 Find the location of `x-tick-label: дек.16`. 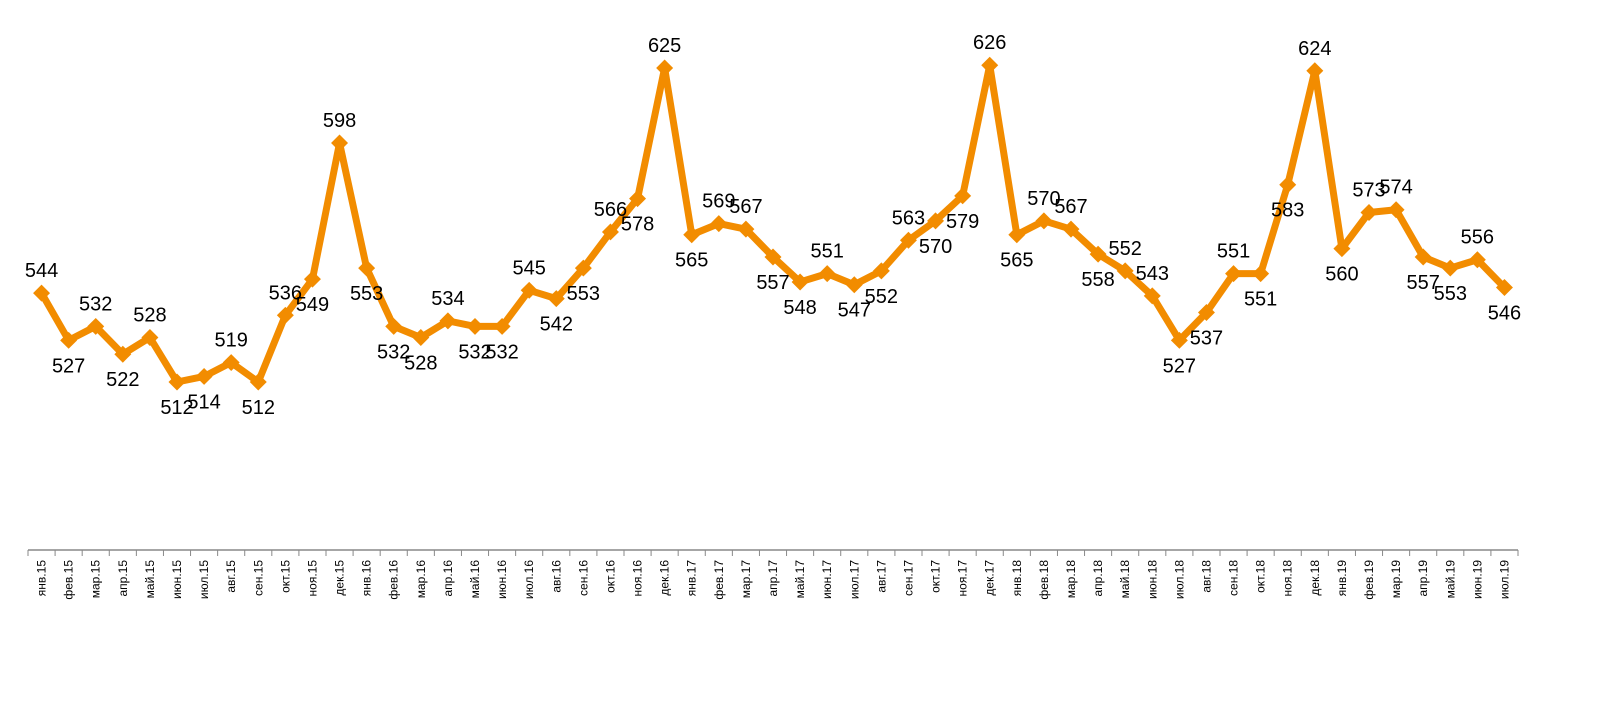

x-tick-label: дек.16 is located at coordinates (665, 578).